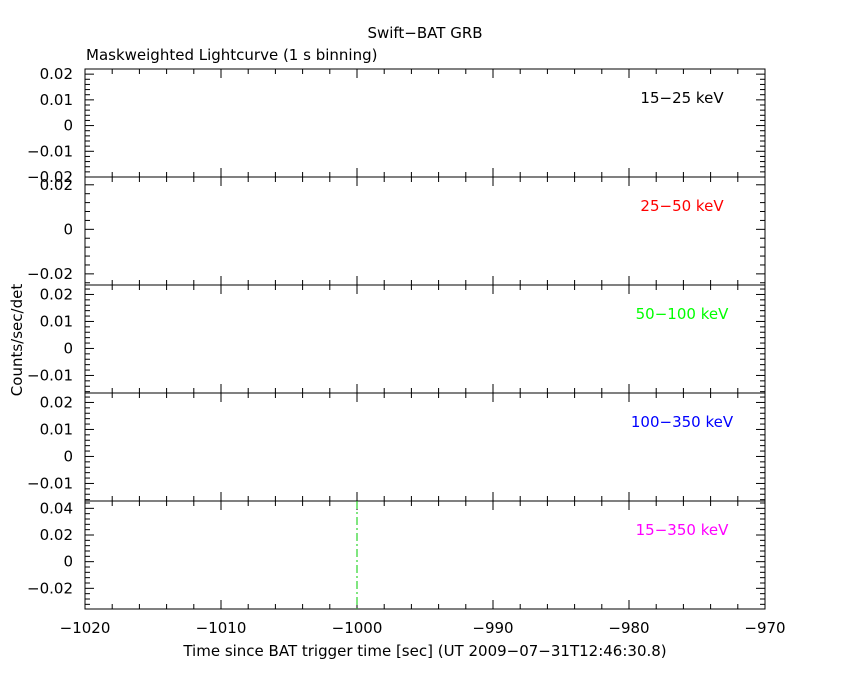 This screenshot has width=850, height=680. What do you see at coordinates (56, 508) in the screenshot?
I see `y-tick-label: 0.04` at bounding box center [56, 508].